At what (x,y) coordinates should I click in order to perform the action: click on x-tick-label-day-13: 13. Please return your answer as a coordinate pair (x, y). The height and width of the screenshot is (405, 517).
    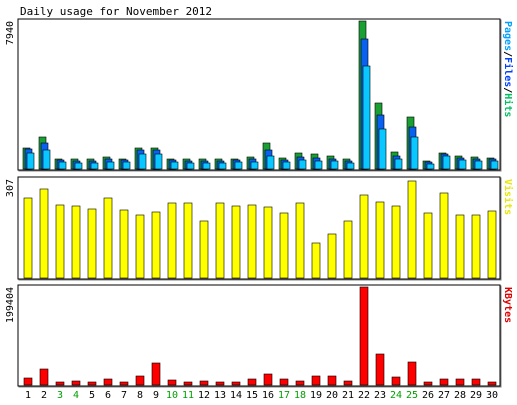
    Looking at the image, I should click on (220, 395).